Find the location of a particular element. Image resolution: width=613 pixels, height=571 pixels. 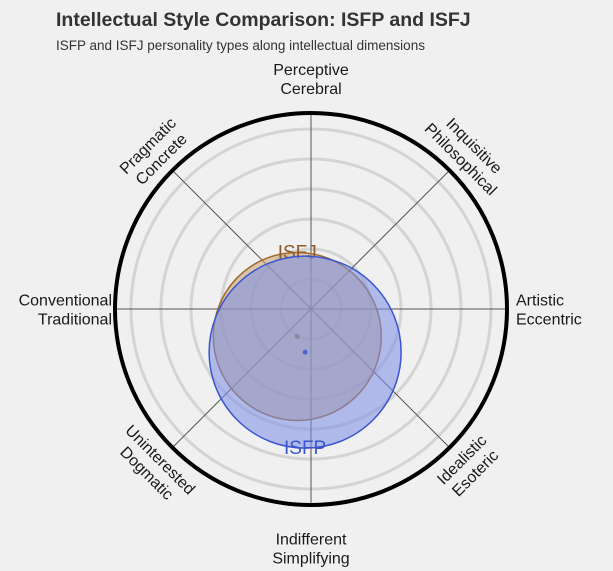

axis-label-line: Perceptive is located at coordinates (311, 70).